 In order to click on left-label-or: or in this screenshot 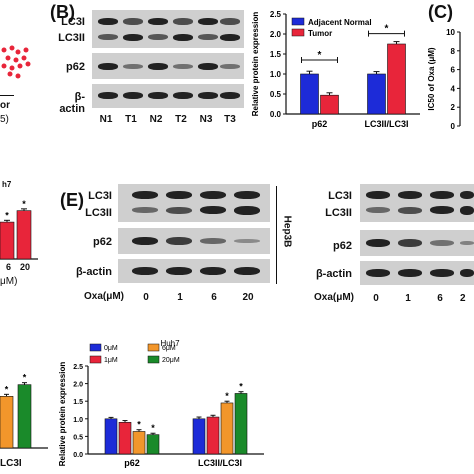, I will do `click(5, 105)`.